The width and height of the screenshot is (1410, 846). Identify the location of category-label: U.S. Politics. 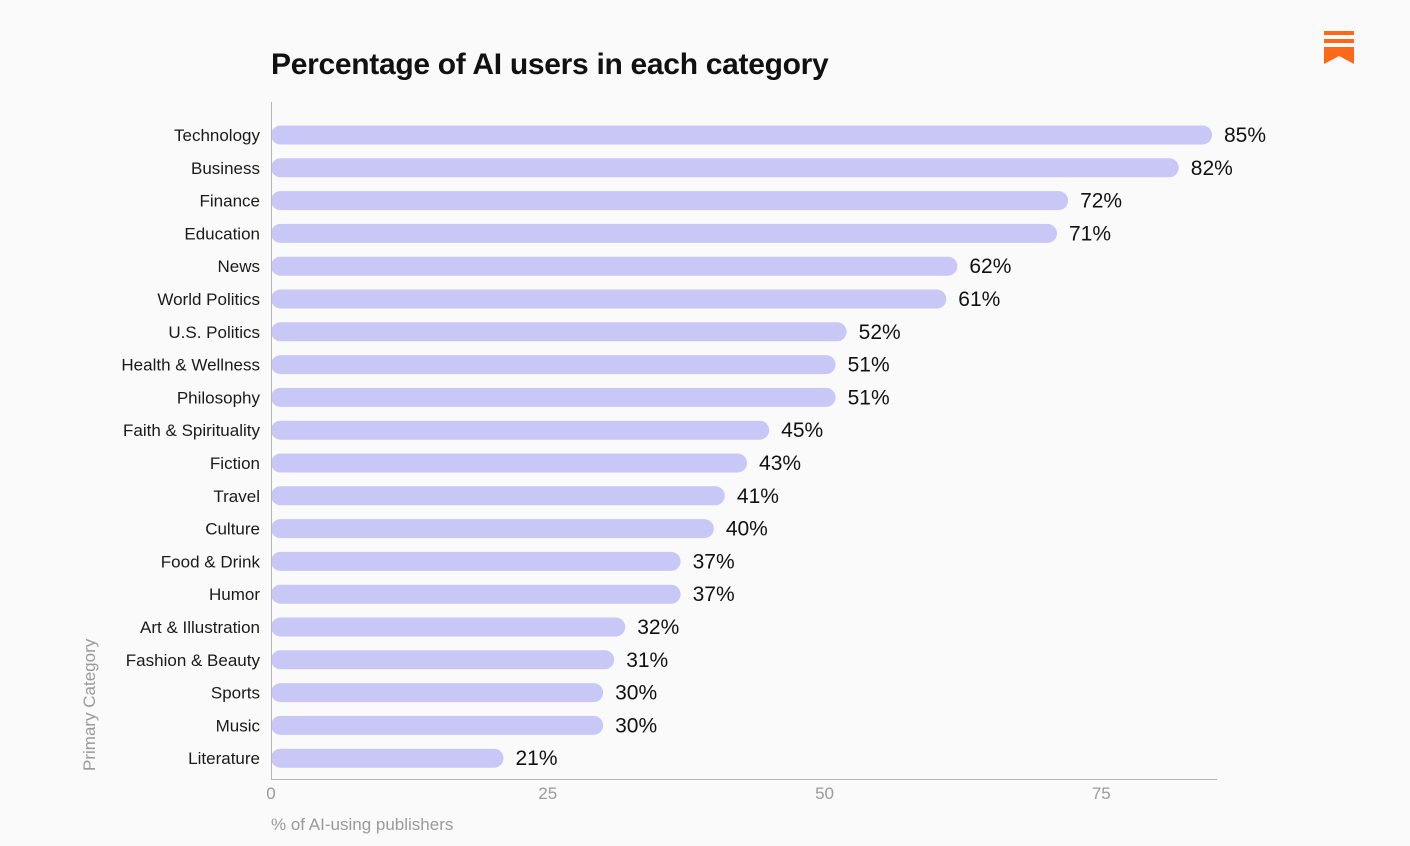
(214, 332).